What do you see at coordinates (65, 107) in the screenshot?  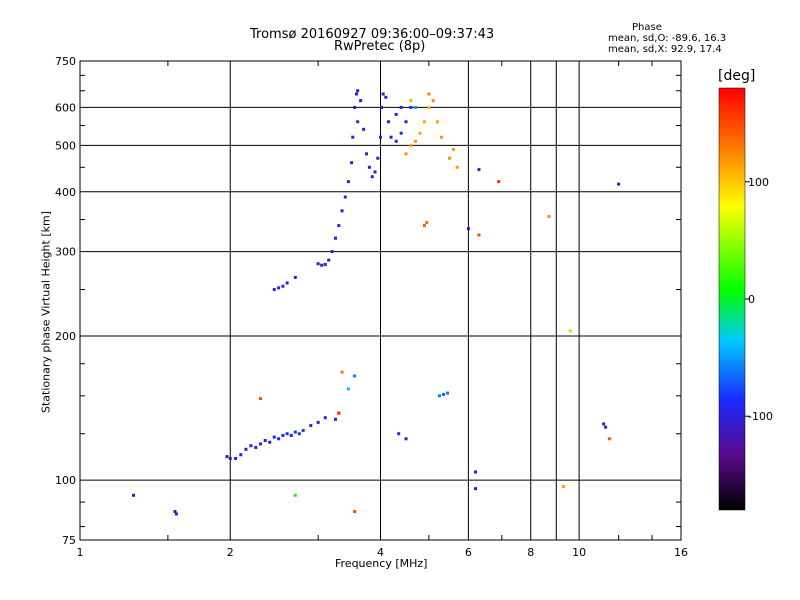 I see `y-tick-label: 600` at bounding box center [65, 107].